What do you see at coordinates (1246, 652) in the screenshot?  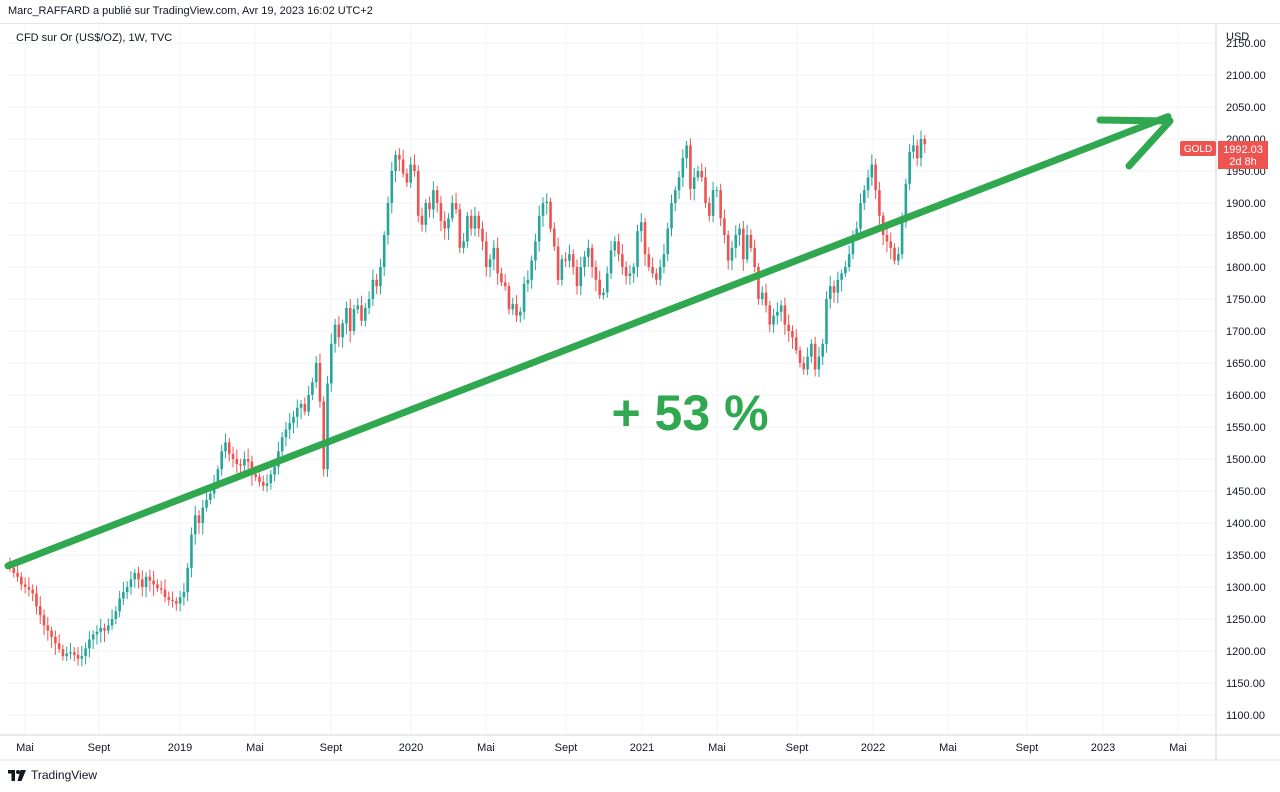 I see `y-tick-label: 1200.00` at bounding box center [1246, 652].